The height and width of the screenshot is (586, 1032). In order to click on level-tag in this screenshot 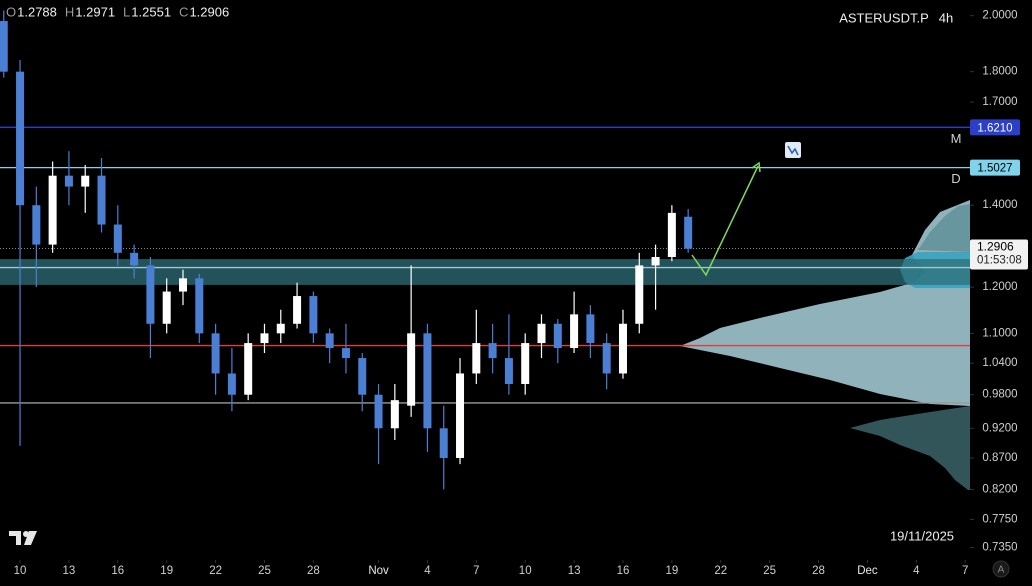, I will do `click(995, 127)`.